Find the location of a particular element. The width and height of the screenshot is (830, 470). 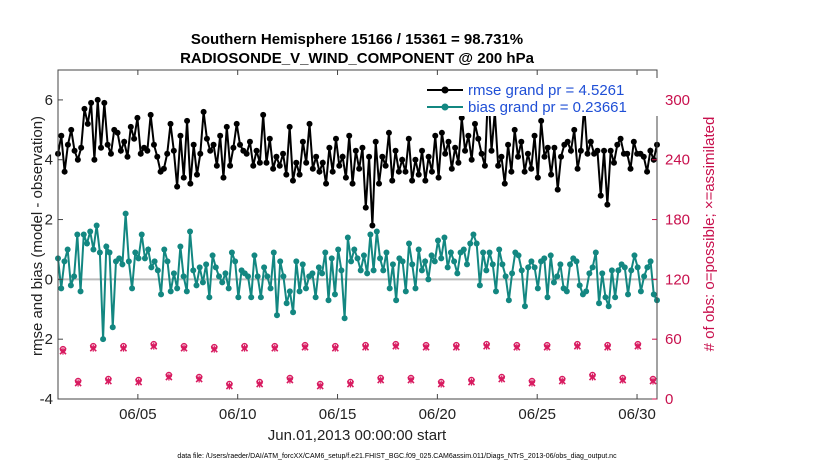

y-right-tick-label: 0 is located at coordinates (669, 399).